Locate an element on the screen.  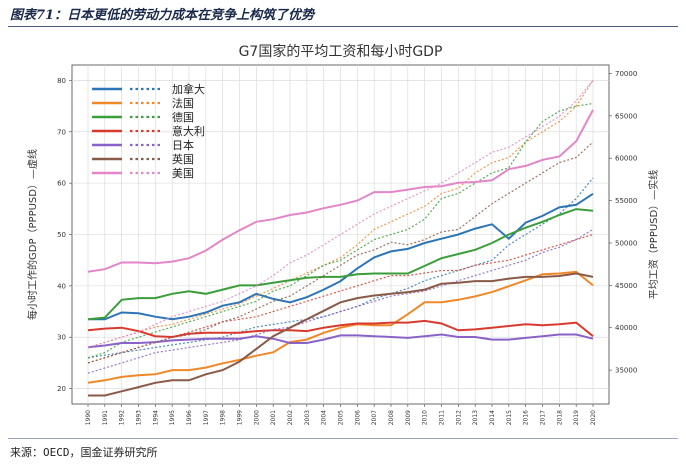
legend-label: 意大利 is located at coordinates (188, 131).